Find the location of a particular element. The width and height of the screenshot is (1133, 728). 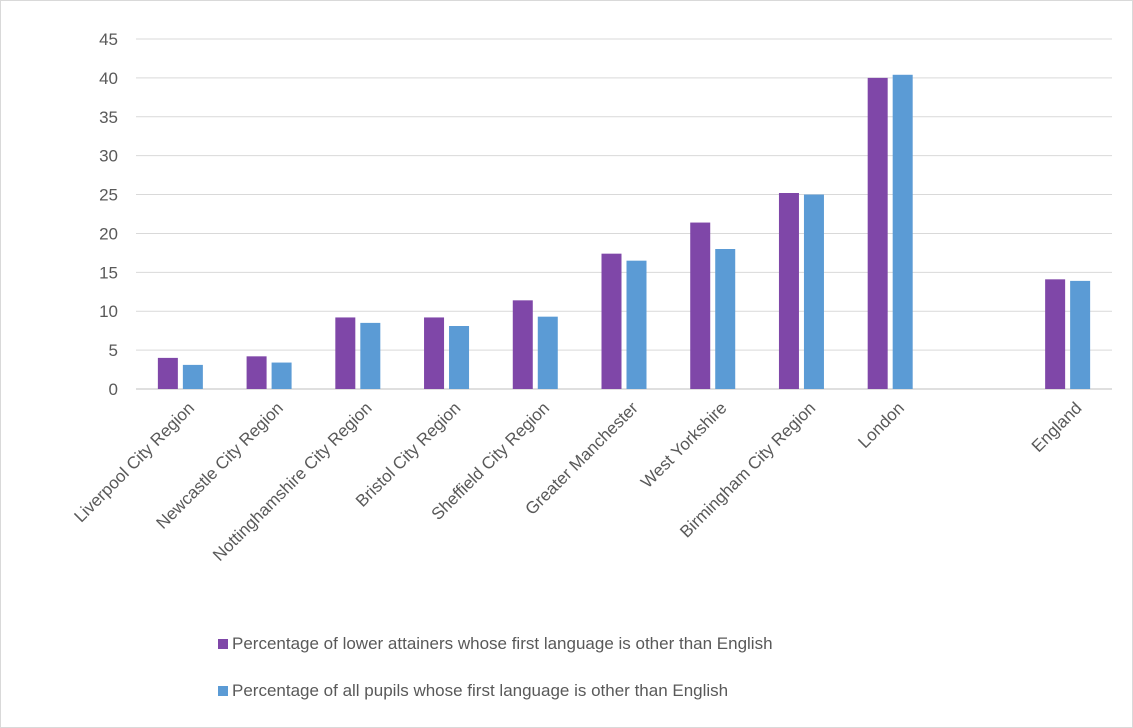

y-tick-label: 5 is located at coordinates (113, 350).